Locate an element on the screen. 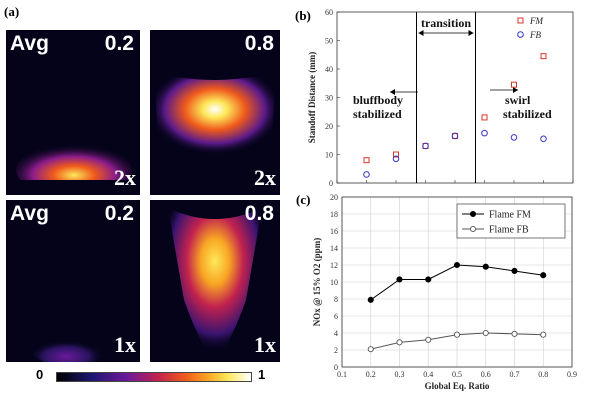 The image size is (591, 400). y-tick-label: 0 is located at coordinates (331, 183).